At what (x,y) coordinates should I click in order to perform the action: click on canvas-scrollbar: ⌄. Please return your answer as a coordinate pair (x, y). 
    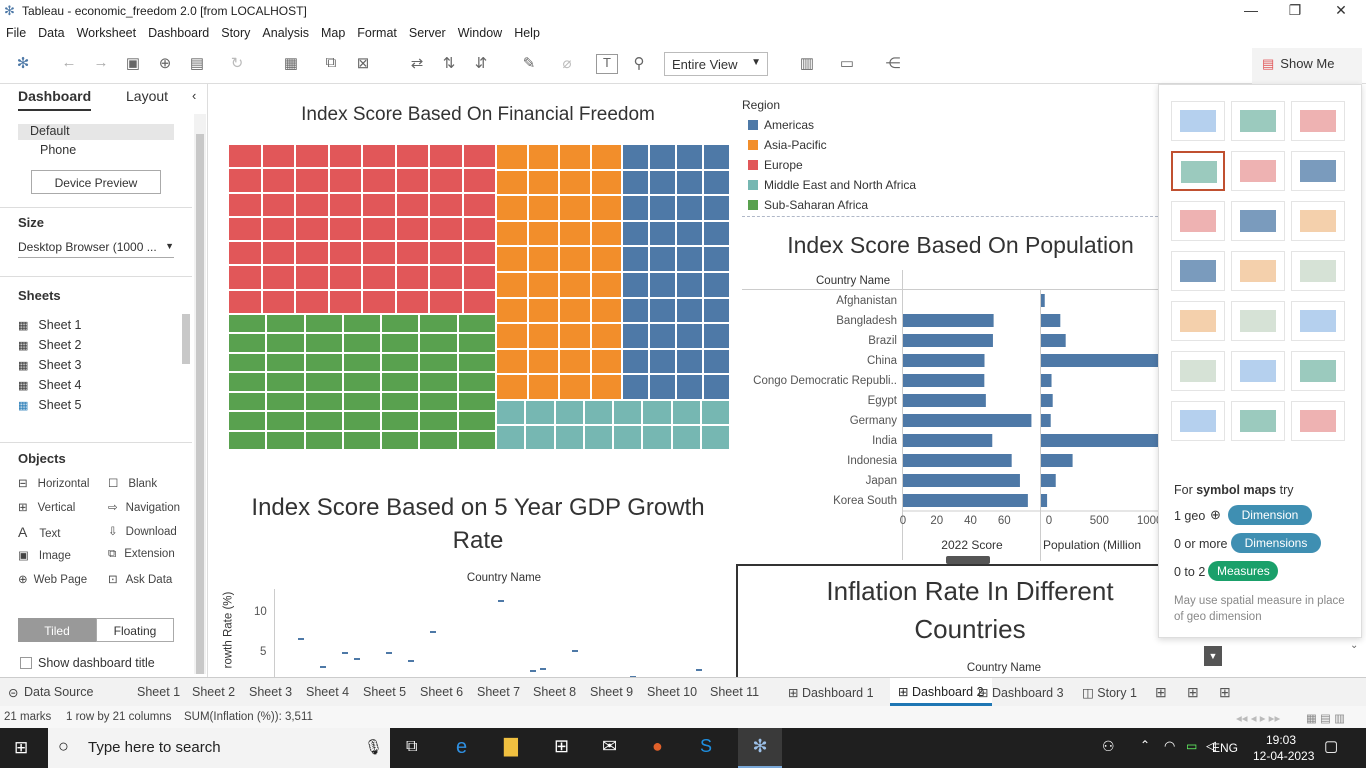
    Looking at the image, I should click on (1354, 645).